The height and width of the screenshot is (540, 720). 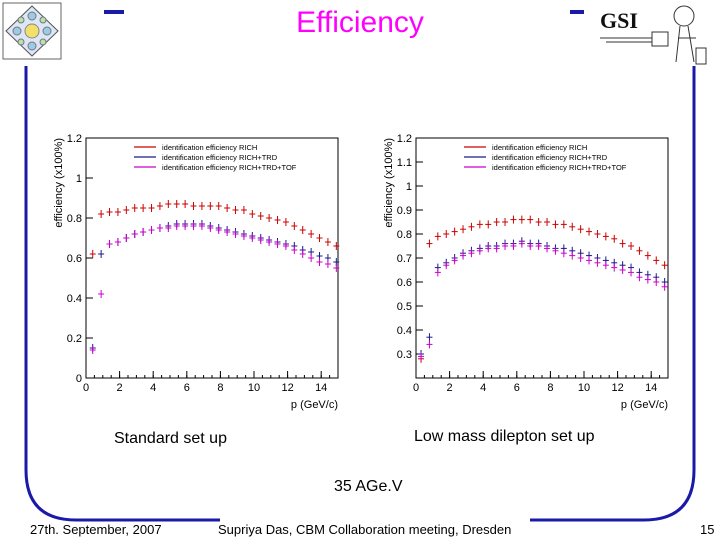 I want to click on legend-label: identification efficiency RICH+TRD, so click(x=220, y=157).